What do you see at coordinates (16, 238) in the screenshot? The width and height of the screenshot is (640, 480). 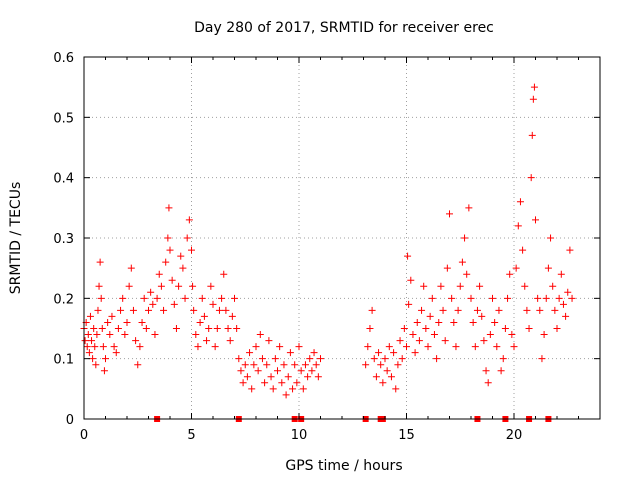 I see `y-axis-label: SRMTID / TECUs` at bounding box center [16, 238].